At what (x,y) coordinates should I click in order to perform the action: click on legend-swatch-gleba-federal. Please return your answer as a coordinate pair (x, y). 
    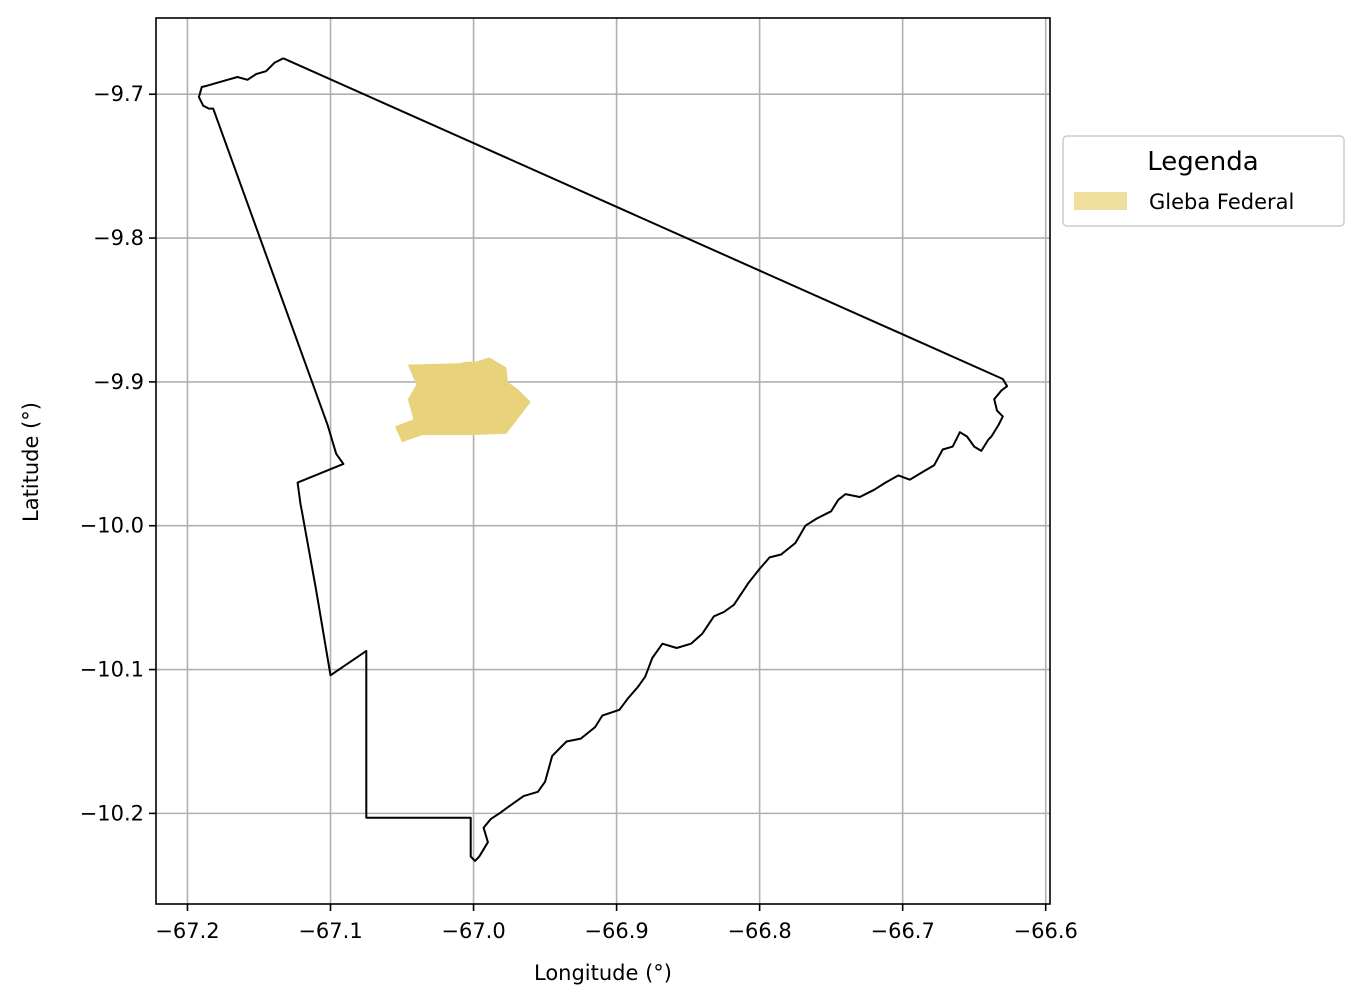
    Looking at the image, I should click on (1100, 201).